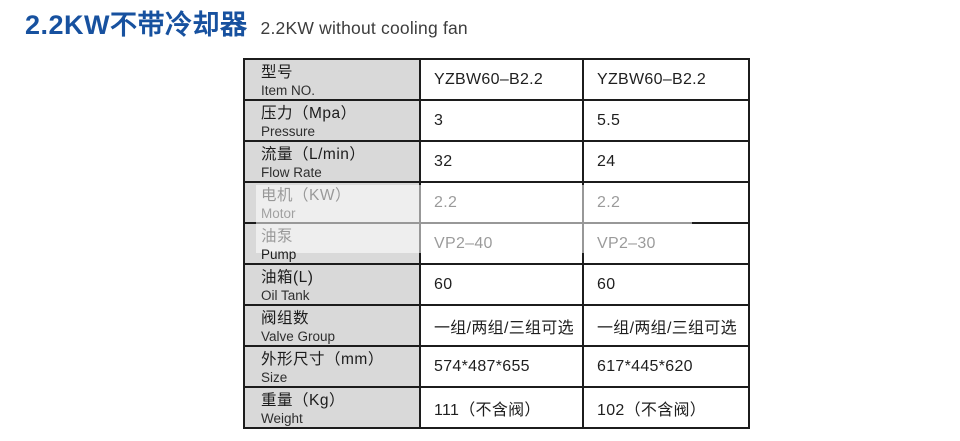  I want to click on spec-value-model-1: 574*487*655, so click(502, 366).